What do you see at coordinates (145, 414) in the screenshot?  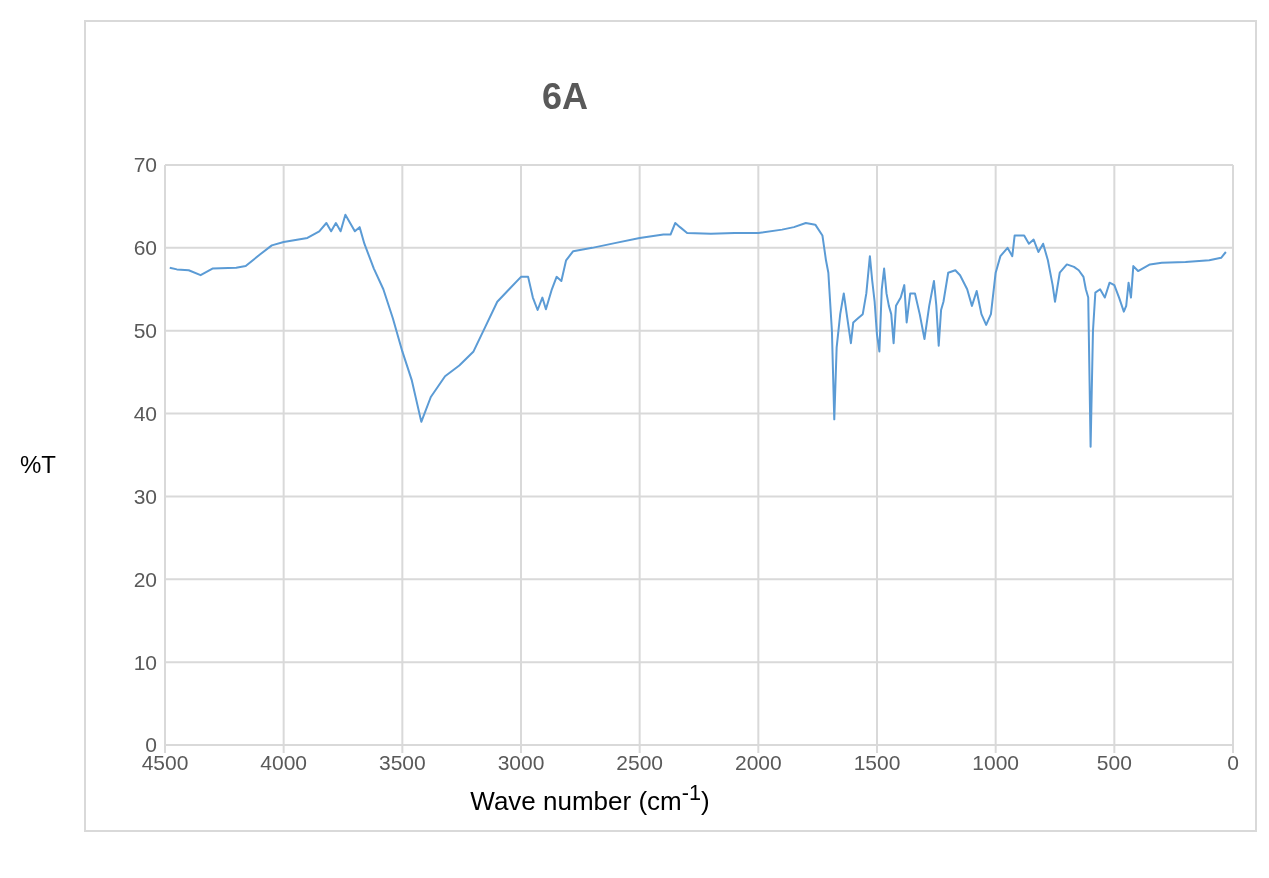 I see `y-tick-label: 40` at bounding box center [145, 414].